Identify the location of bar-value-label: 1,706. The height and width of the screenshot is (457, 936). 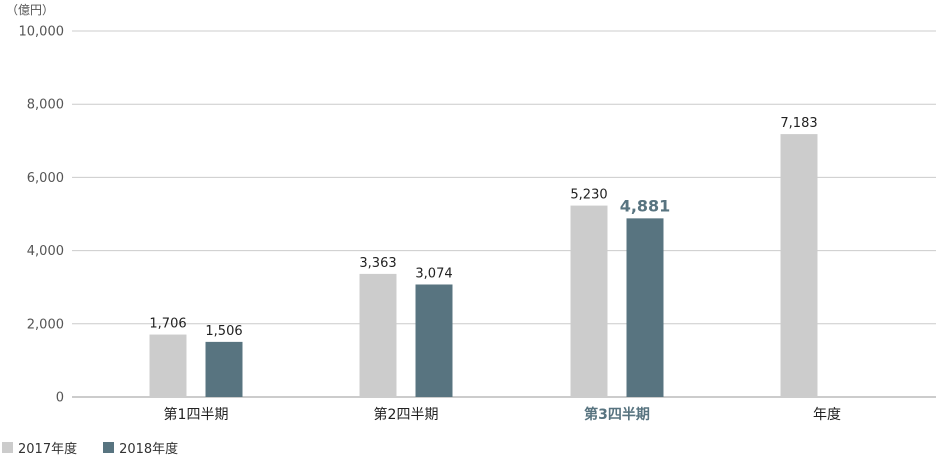
(167, 324).